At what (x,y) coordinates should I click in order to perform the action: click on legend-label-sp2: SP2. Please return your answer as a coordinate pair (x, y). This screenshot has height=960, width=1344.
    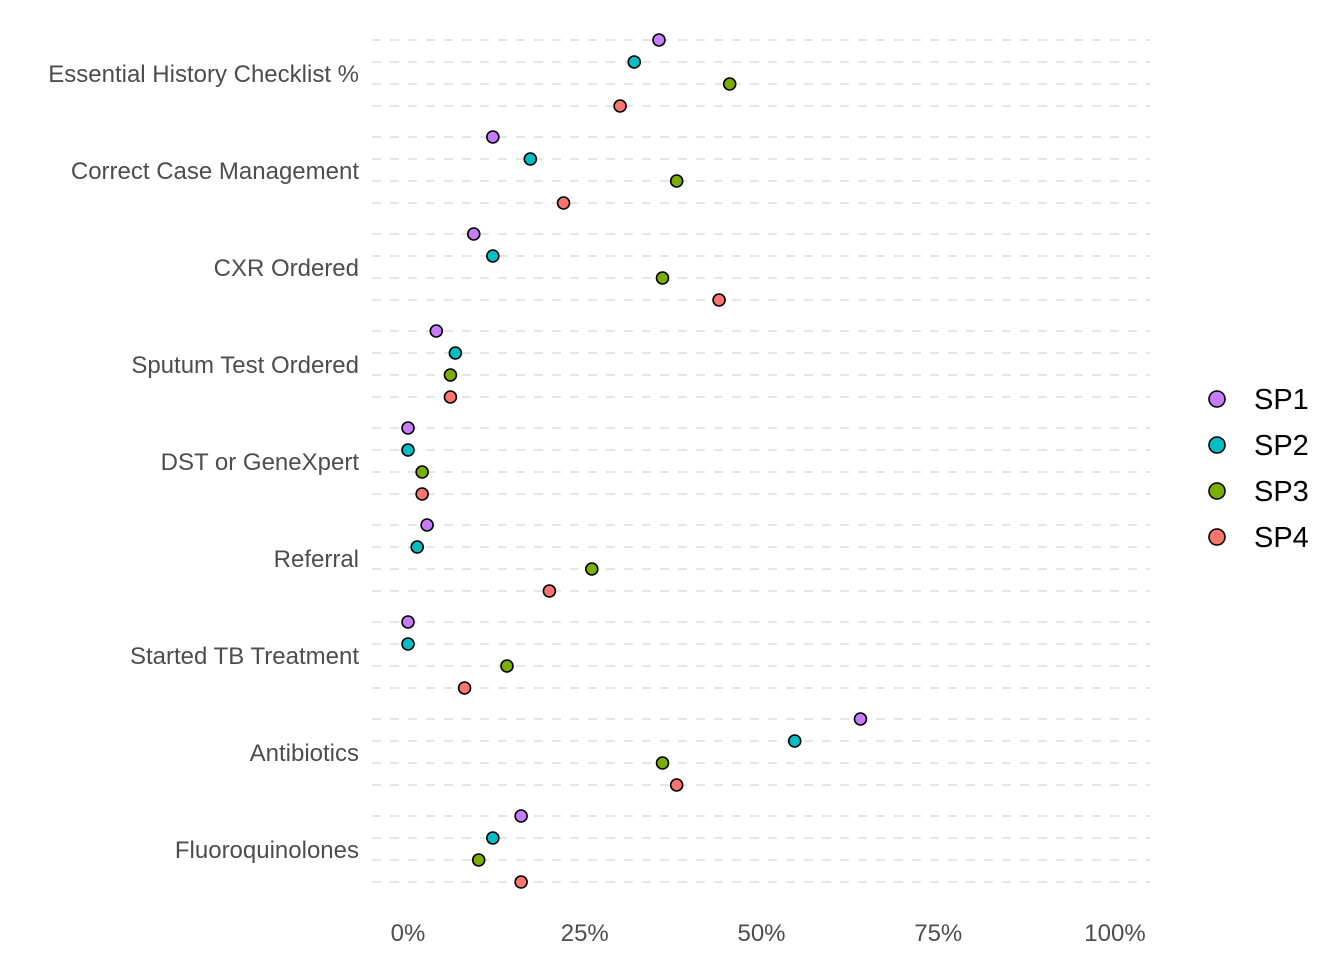
    Looking at the image, I should click on (1281, 446).